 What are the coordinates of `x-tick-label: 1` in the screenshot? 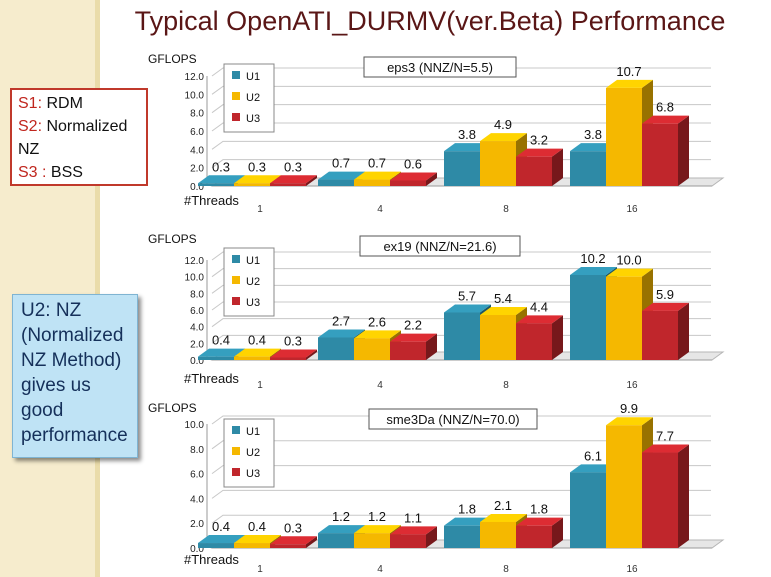 It's located at (260, 209).